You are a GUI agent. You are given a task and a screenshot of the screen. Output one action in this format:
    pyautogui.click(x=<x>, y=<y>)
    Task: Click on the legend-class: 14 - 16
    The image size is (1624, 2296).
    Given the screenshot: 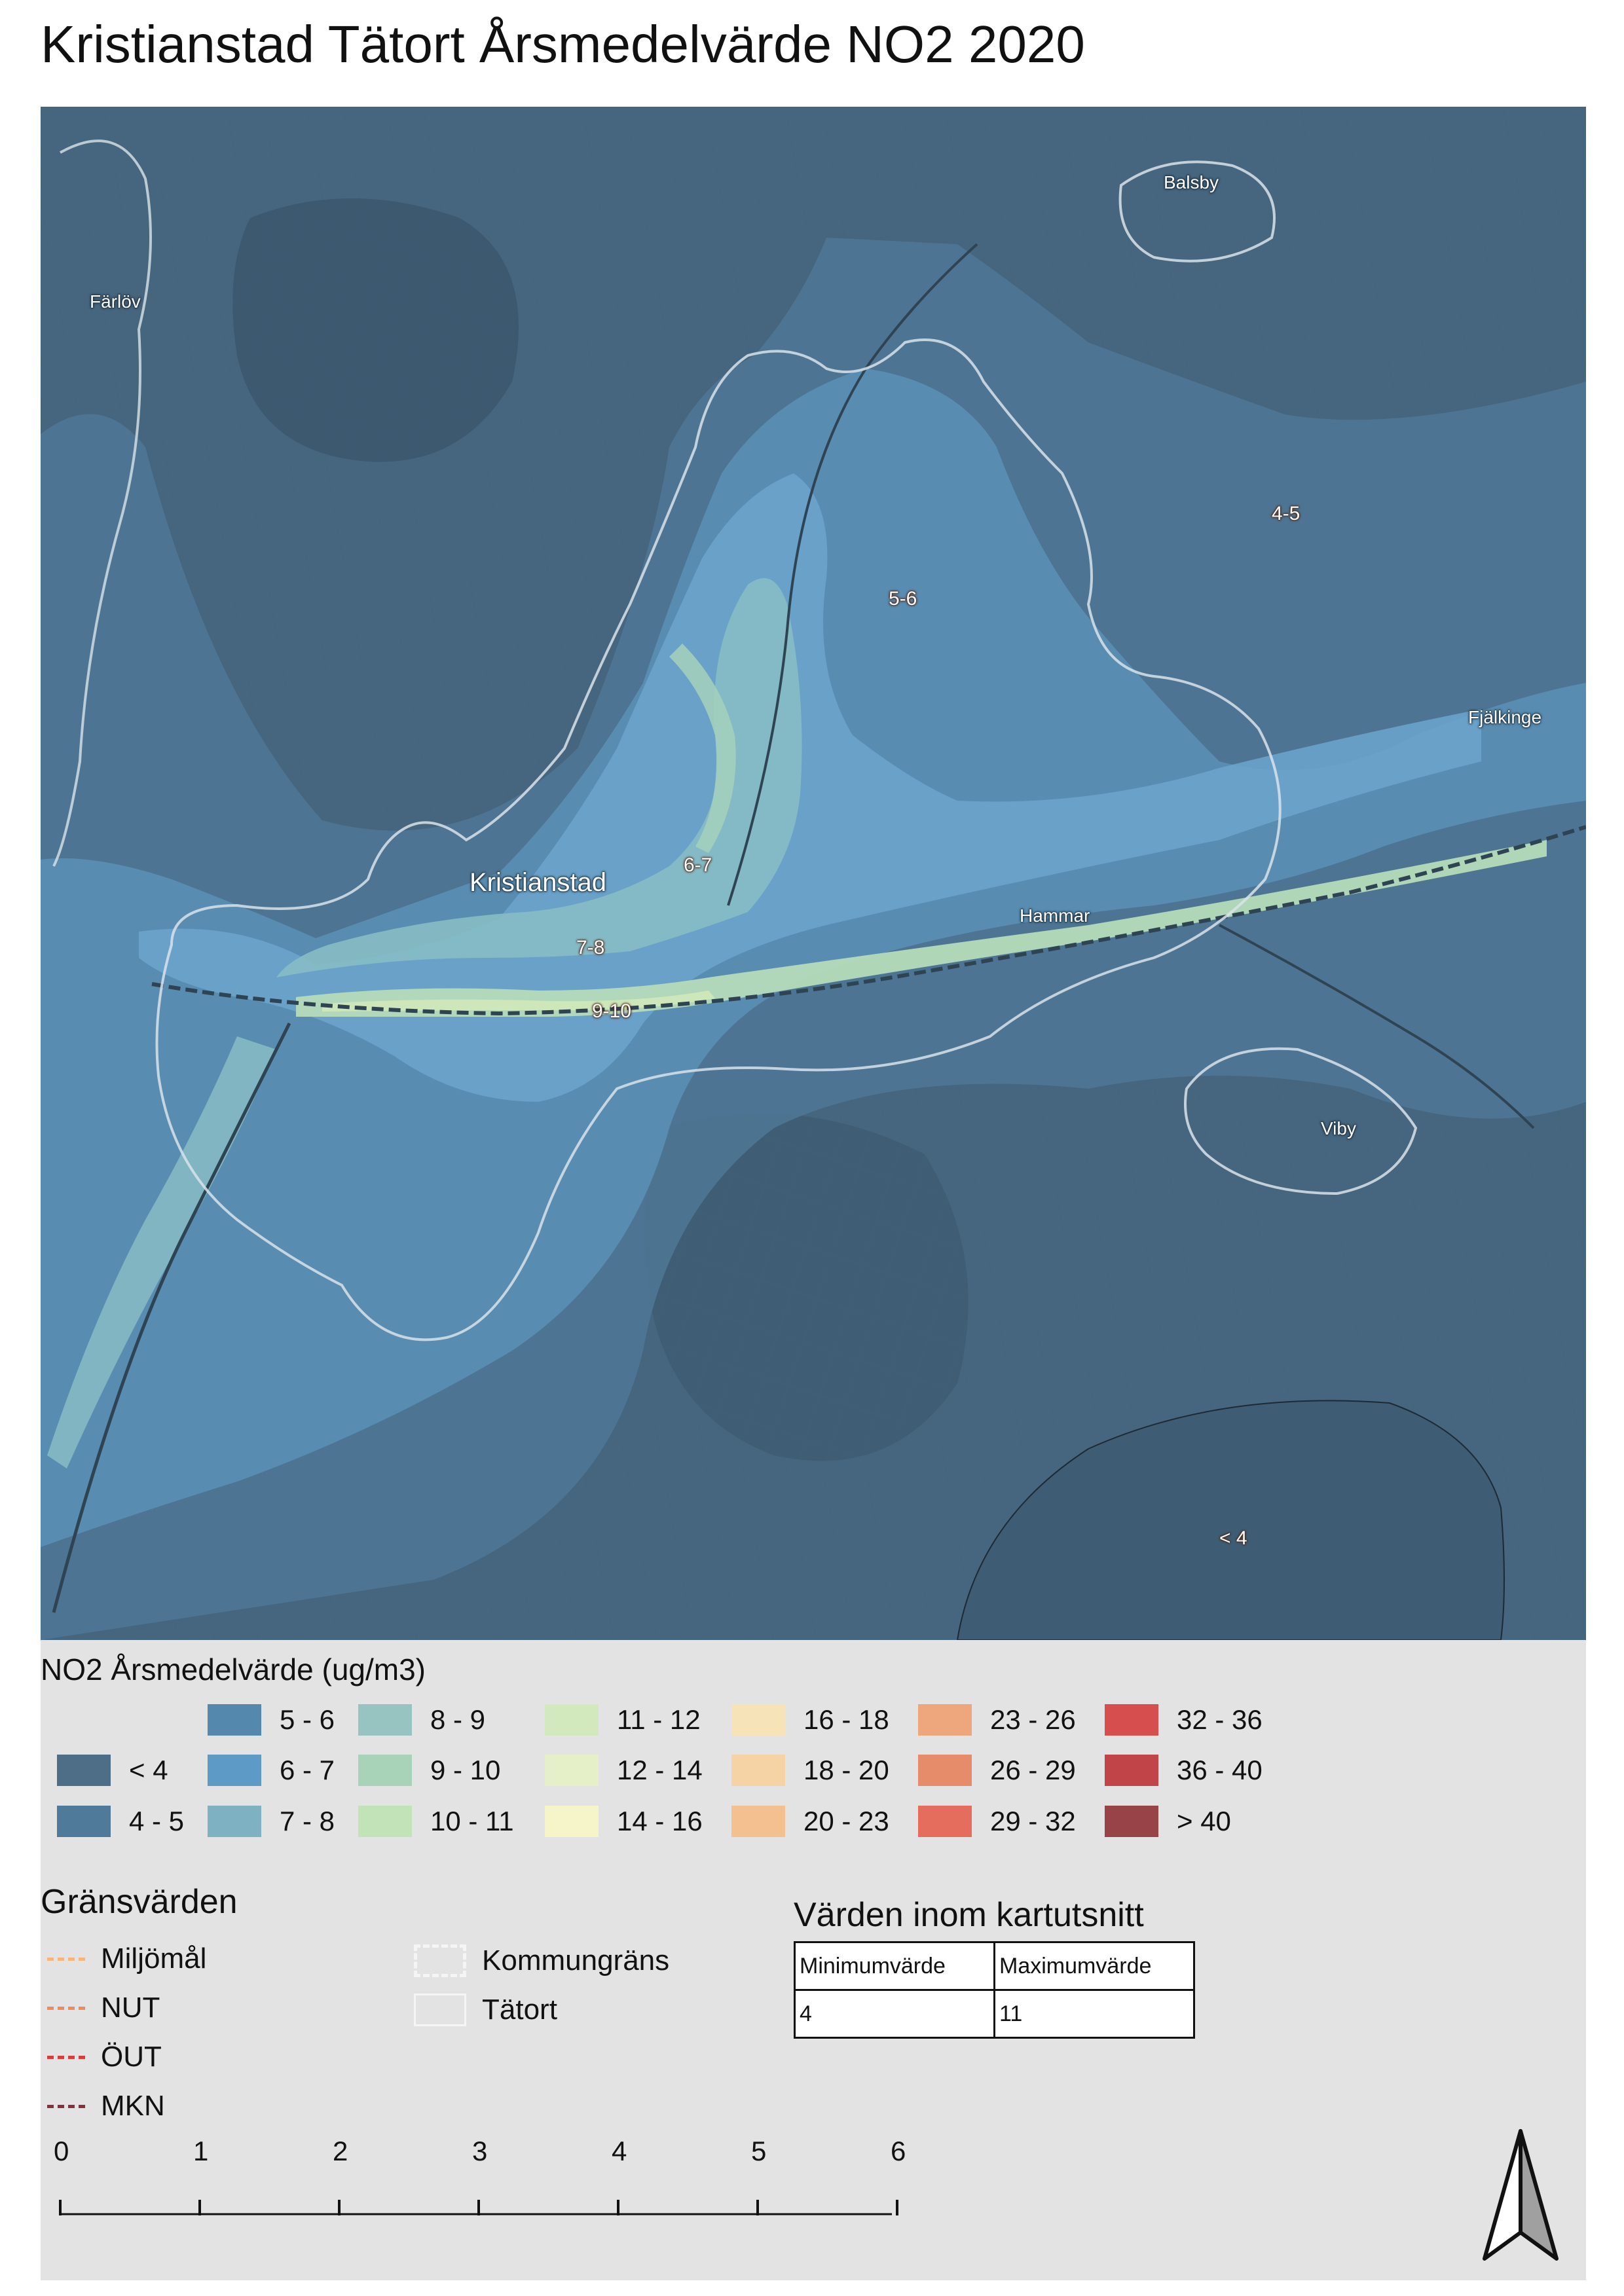 What is the action you would take?
    pyautogui.click(x=624, y=1821)
    